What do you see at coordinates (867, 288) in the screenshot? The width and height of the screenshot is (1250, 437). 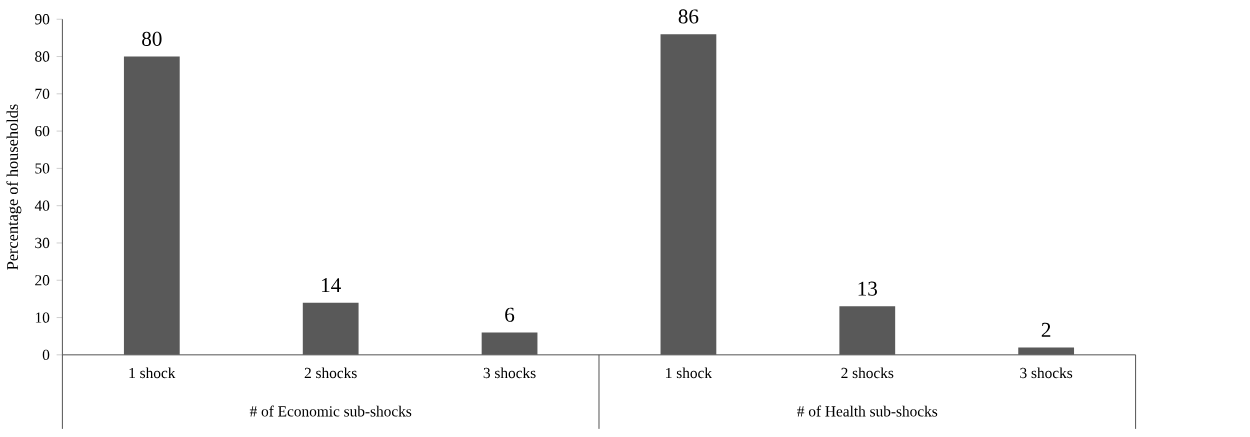 I see `data-label: 13` at bounding box center [867, 288].